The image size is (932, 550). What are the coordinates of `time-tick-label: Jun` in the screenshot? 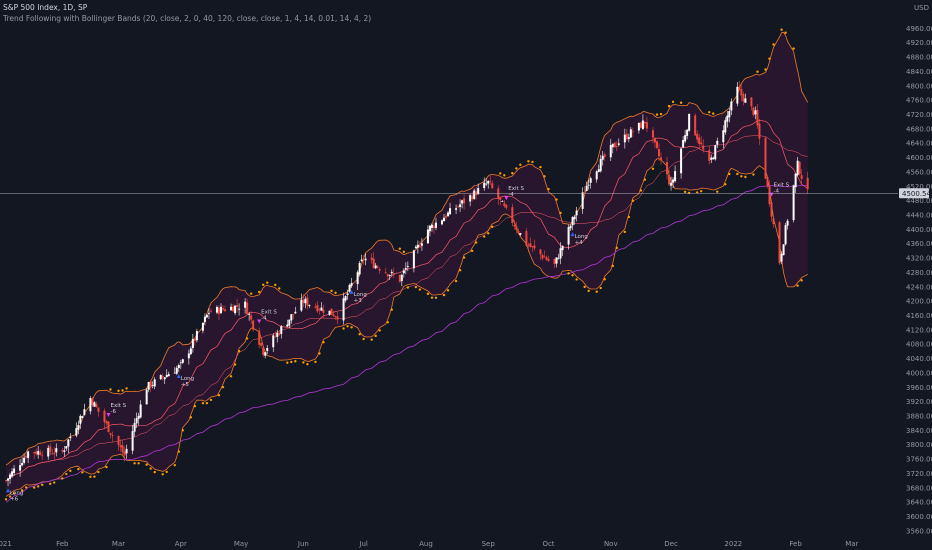 It's located at (303, 544).